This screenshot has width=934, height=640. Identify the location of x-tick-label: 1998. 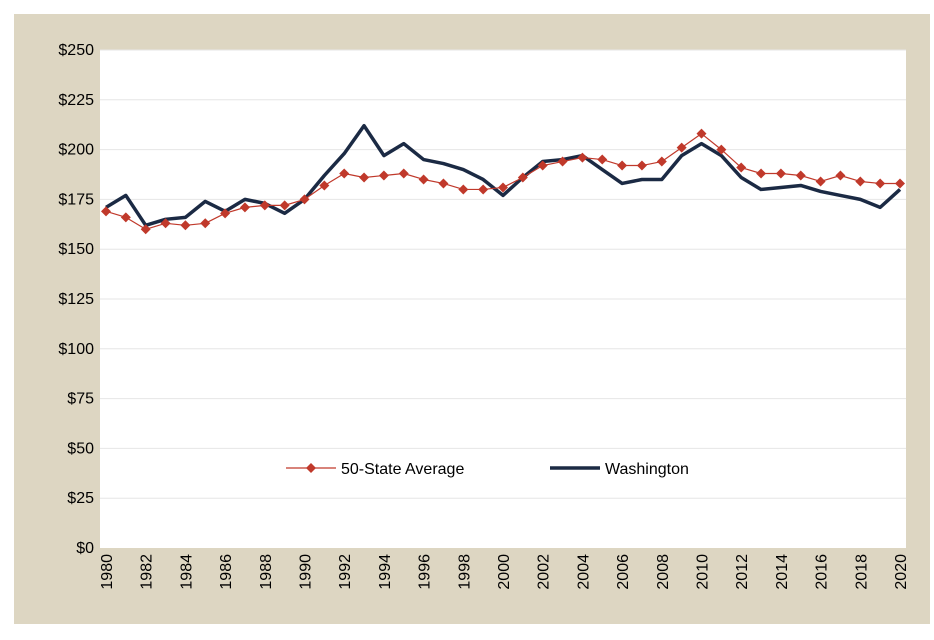
(464, 572).